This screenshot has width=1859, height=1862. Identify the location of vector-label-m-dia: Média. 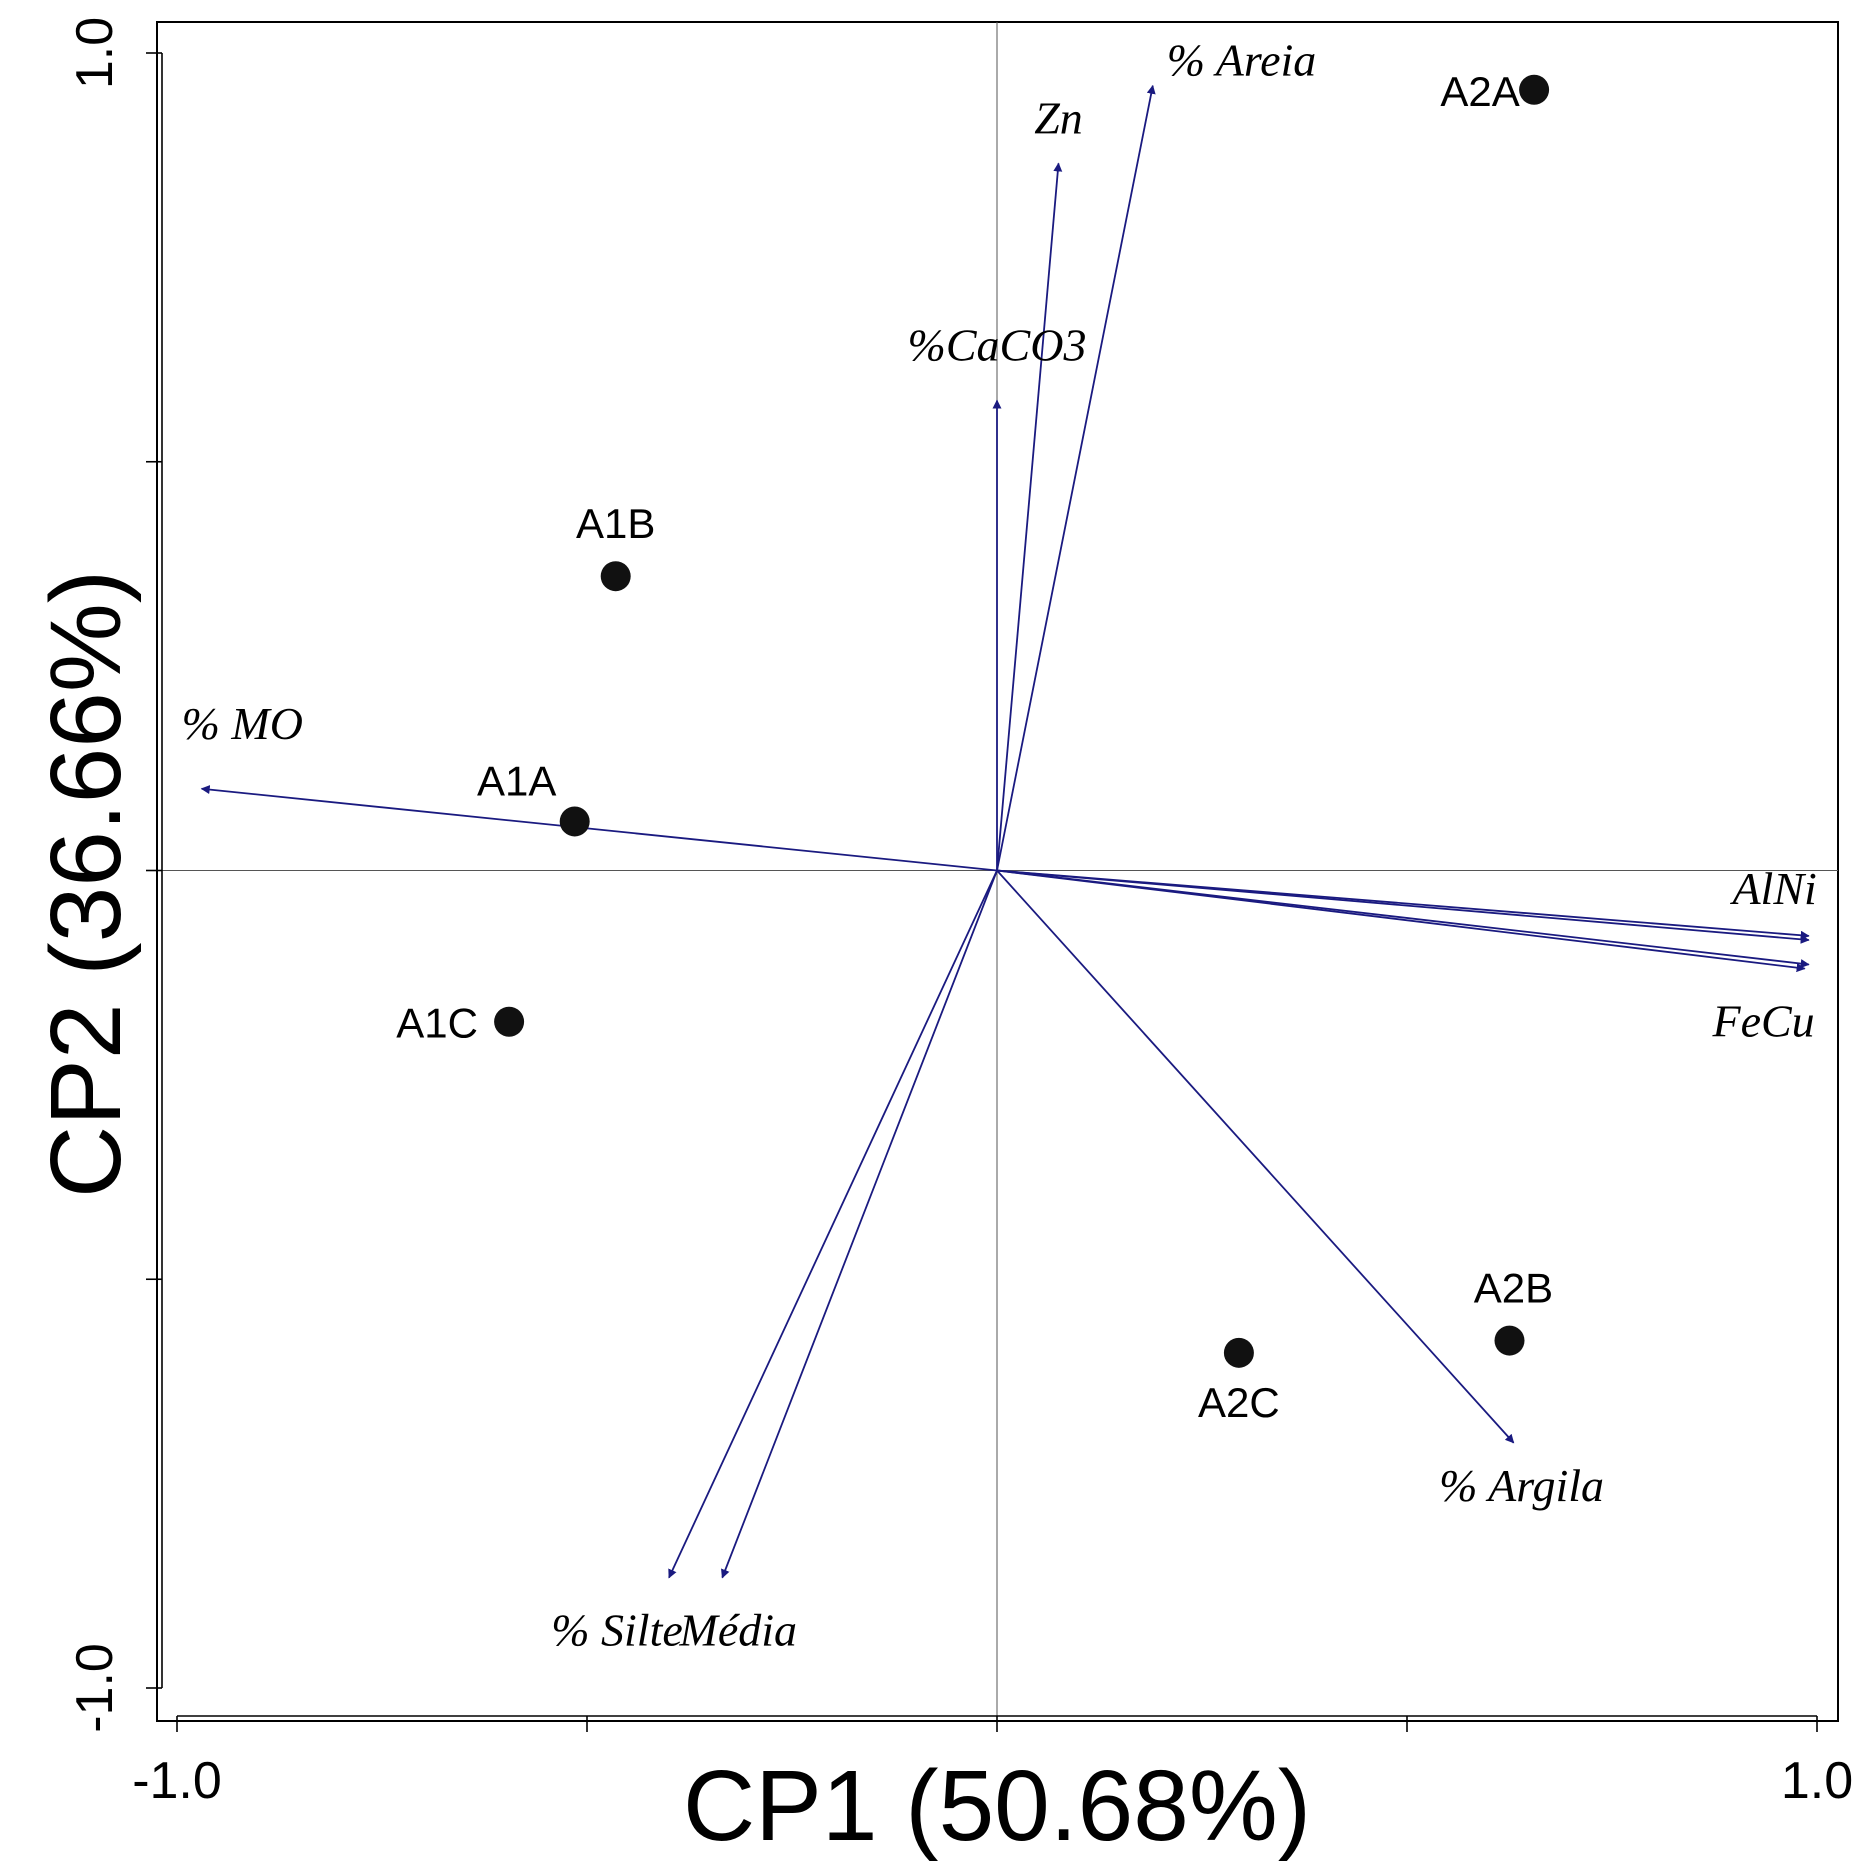
(738, 1630).